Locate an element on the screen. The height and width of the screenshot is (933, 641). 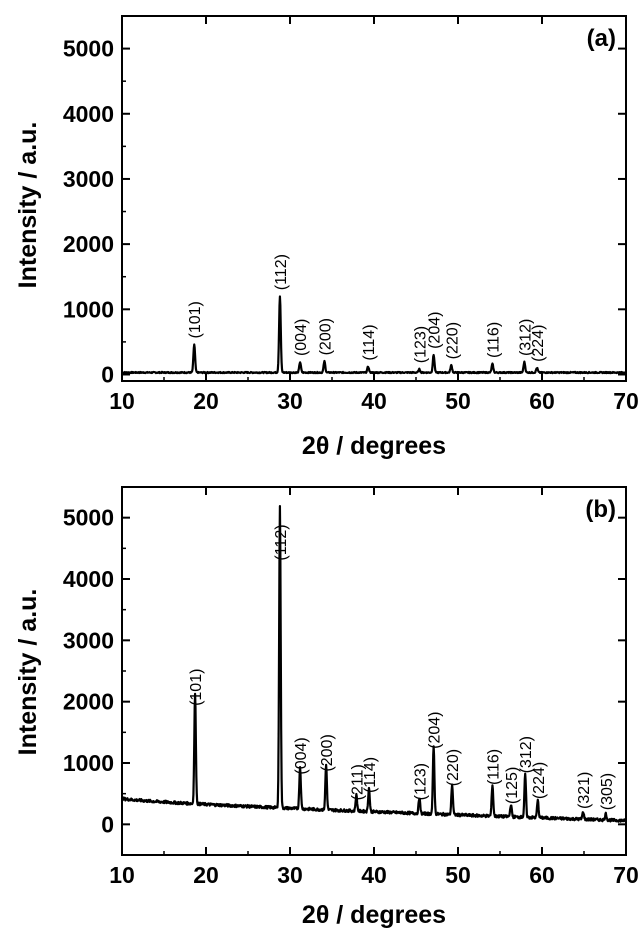
panel-label: (b) is located at coordinates (600, 509).